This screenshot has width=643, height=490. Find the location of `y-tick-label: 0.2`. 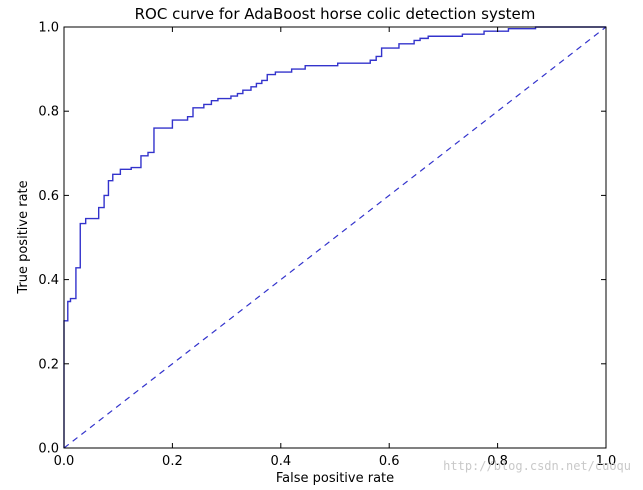

y-tick-label: 0.2 is located at coordinates (48, 364).